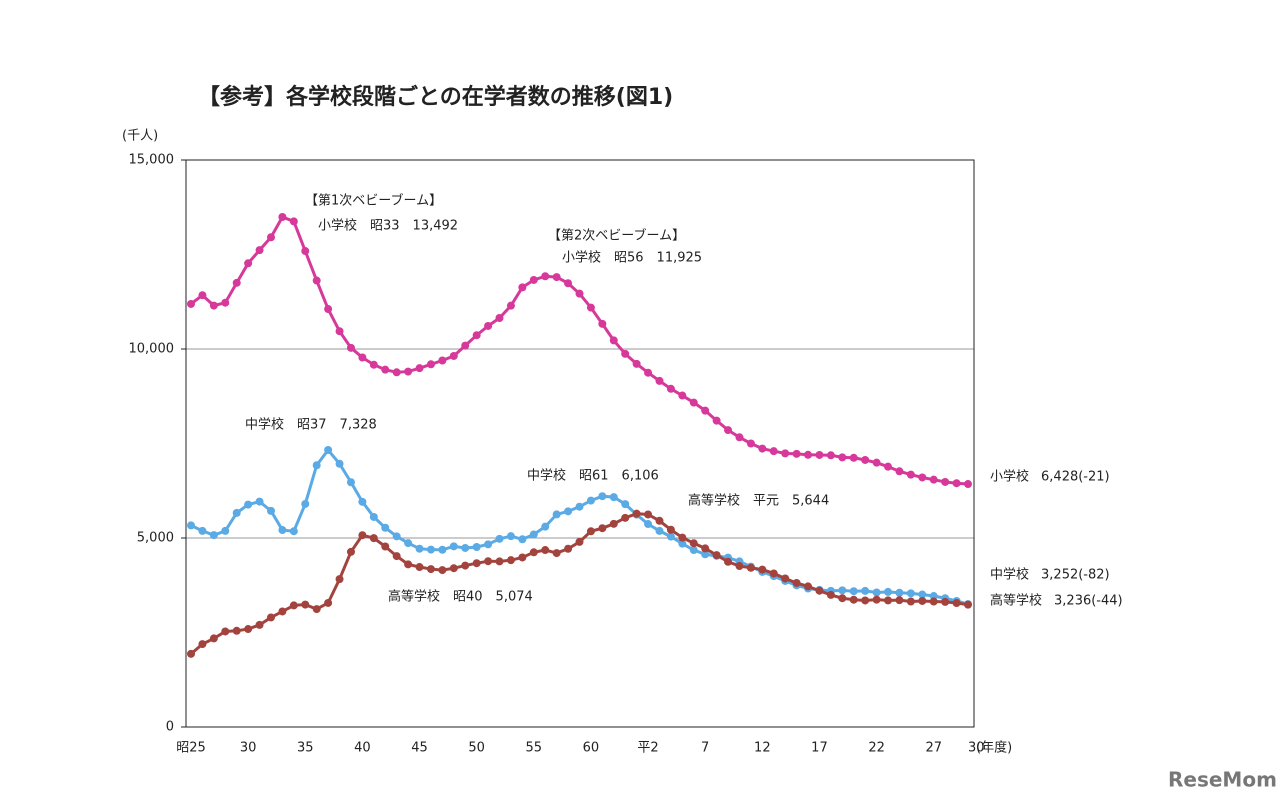  I want to click on x-tick-label: 30, so click(976, 748).